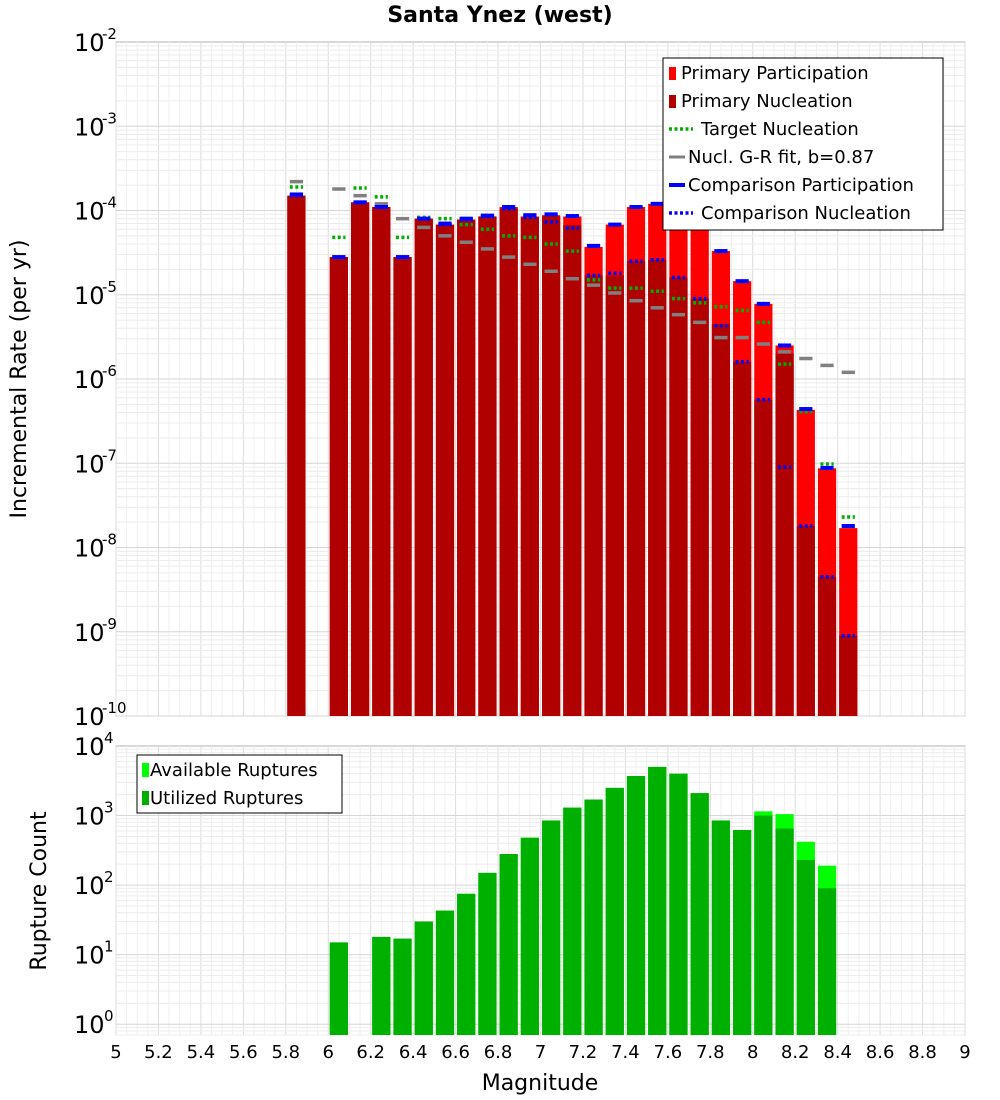 Image resolution: width=1000 pixels, height=1100 pixels. What do you see at coordinates (413, 1052) in the screenshot?
I see `x-tick-label: 6.4` at bounding box center [413, 1052].